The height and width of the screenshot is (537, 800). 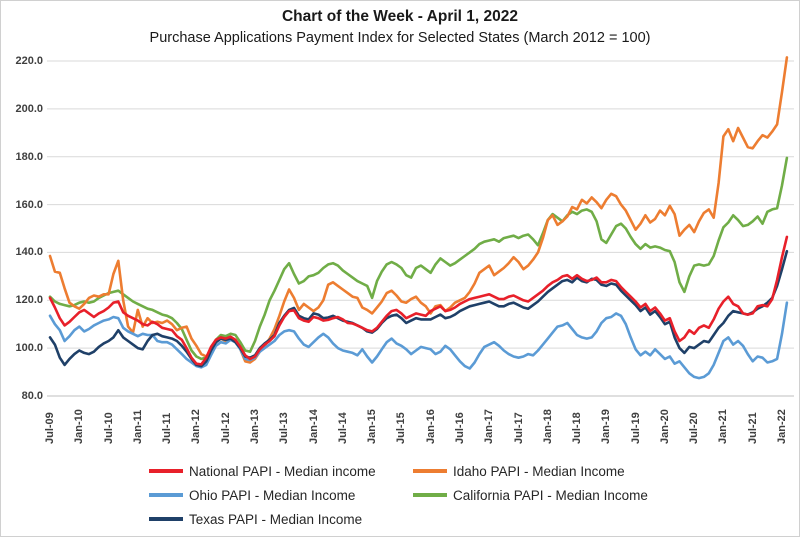 What do you see at coordinates (282, 471) in the screenshot?
I see `legend-label: National PAPI - Median income` at bounding box center [282, 471].